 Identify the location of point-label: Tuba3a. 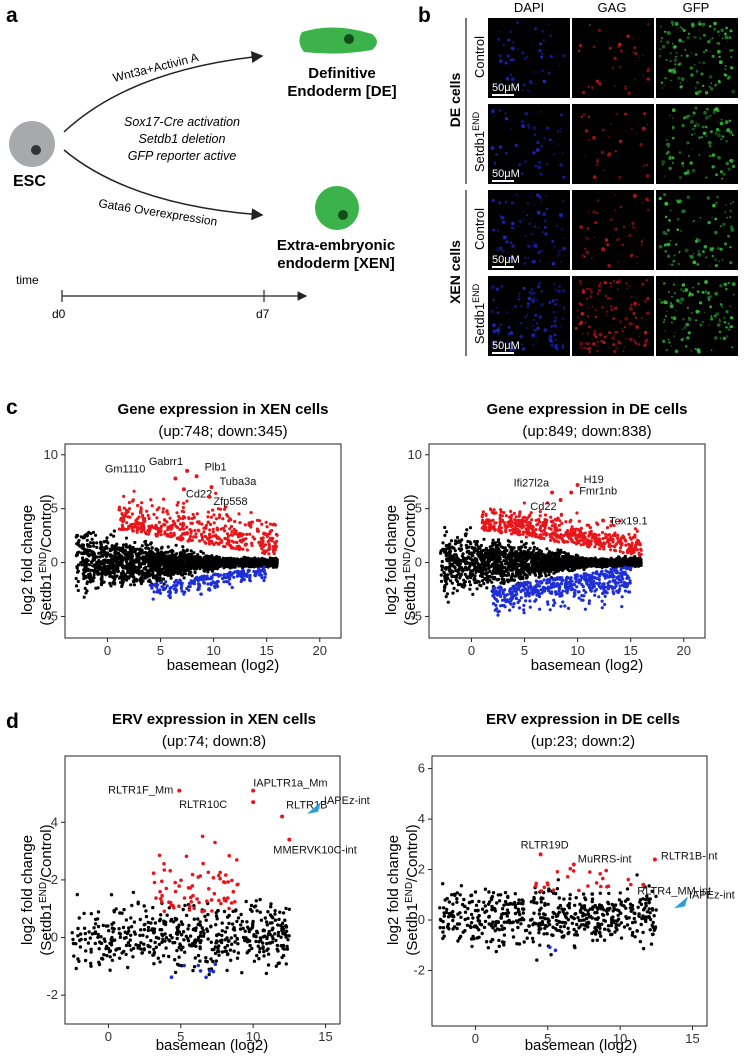
(239, 482).